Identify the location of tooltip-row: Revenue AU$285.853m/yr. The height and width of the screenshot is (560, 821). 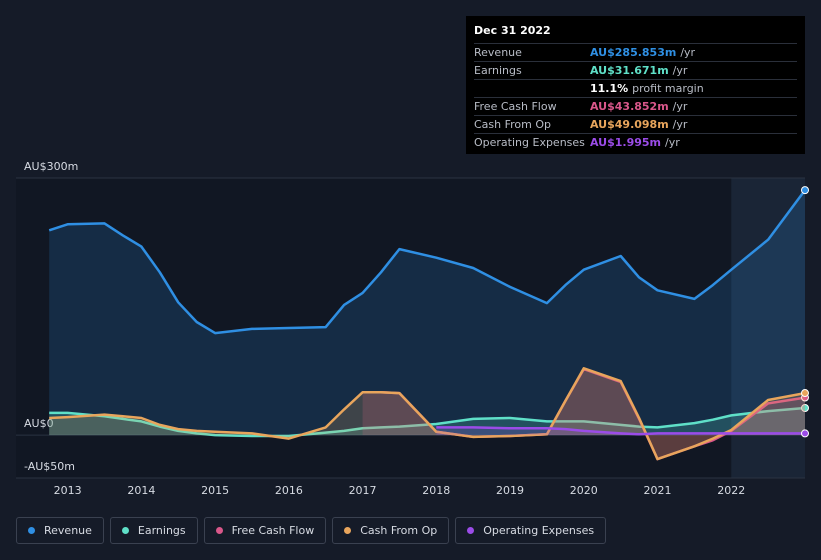
(635, 52).